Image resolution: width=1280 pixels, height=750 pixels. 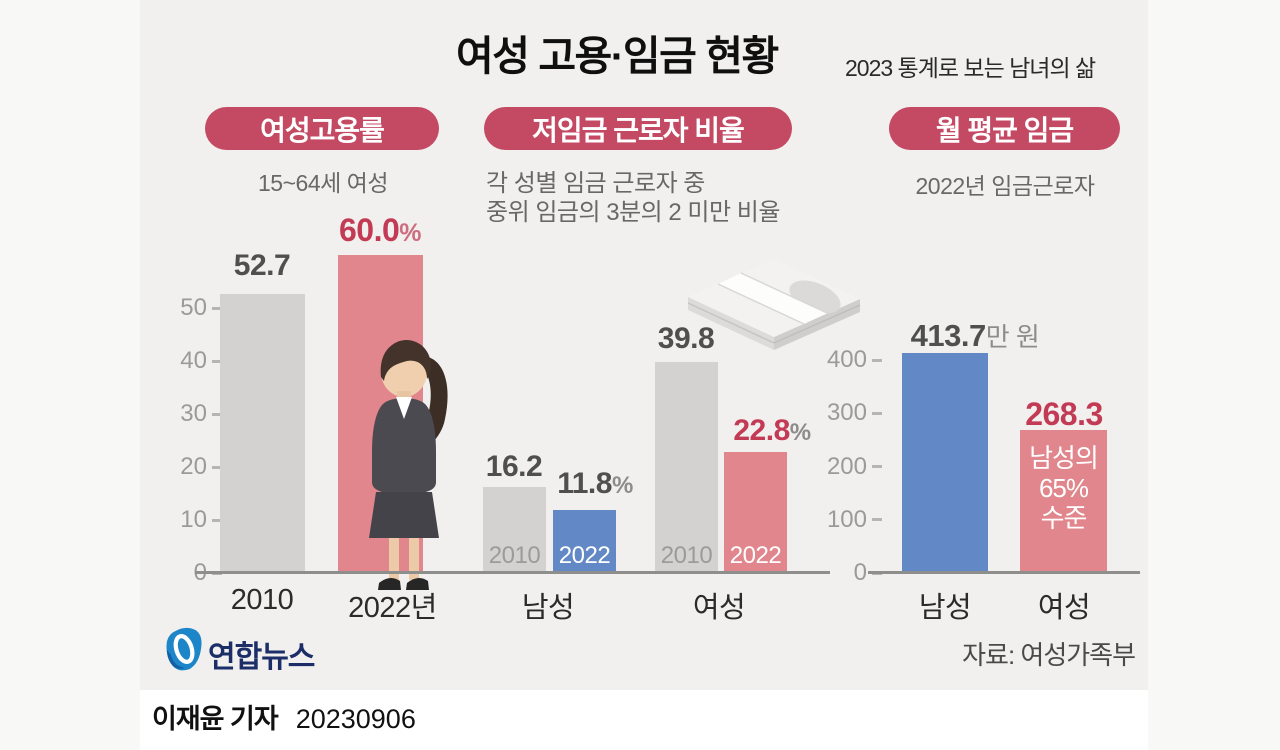 I want to click on chart1-value-2010: 52.7, so click(x=262, y=265).